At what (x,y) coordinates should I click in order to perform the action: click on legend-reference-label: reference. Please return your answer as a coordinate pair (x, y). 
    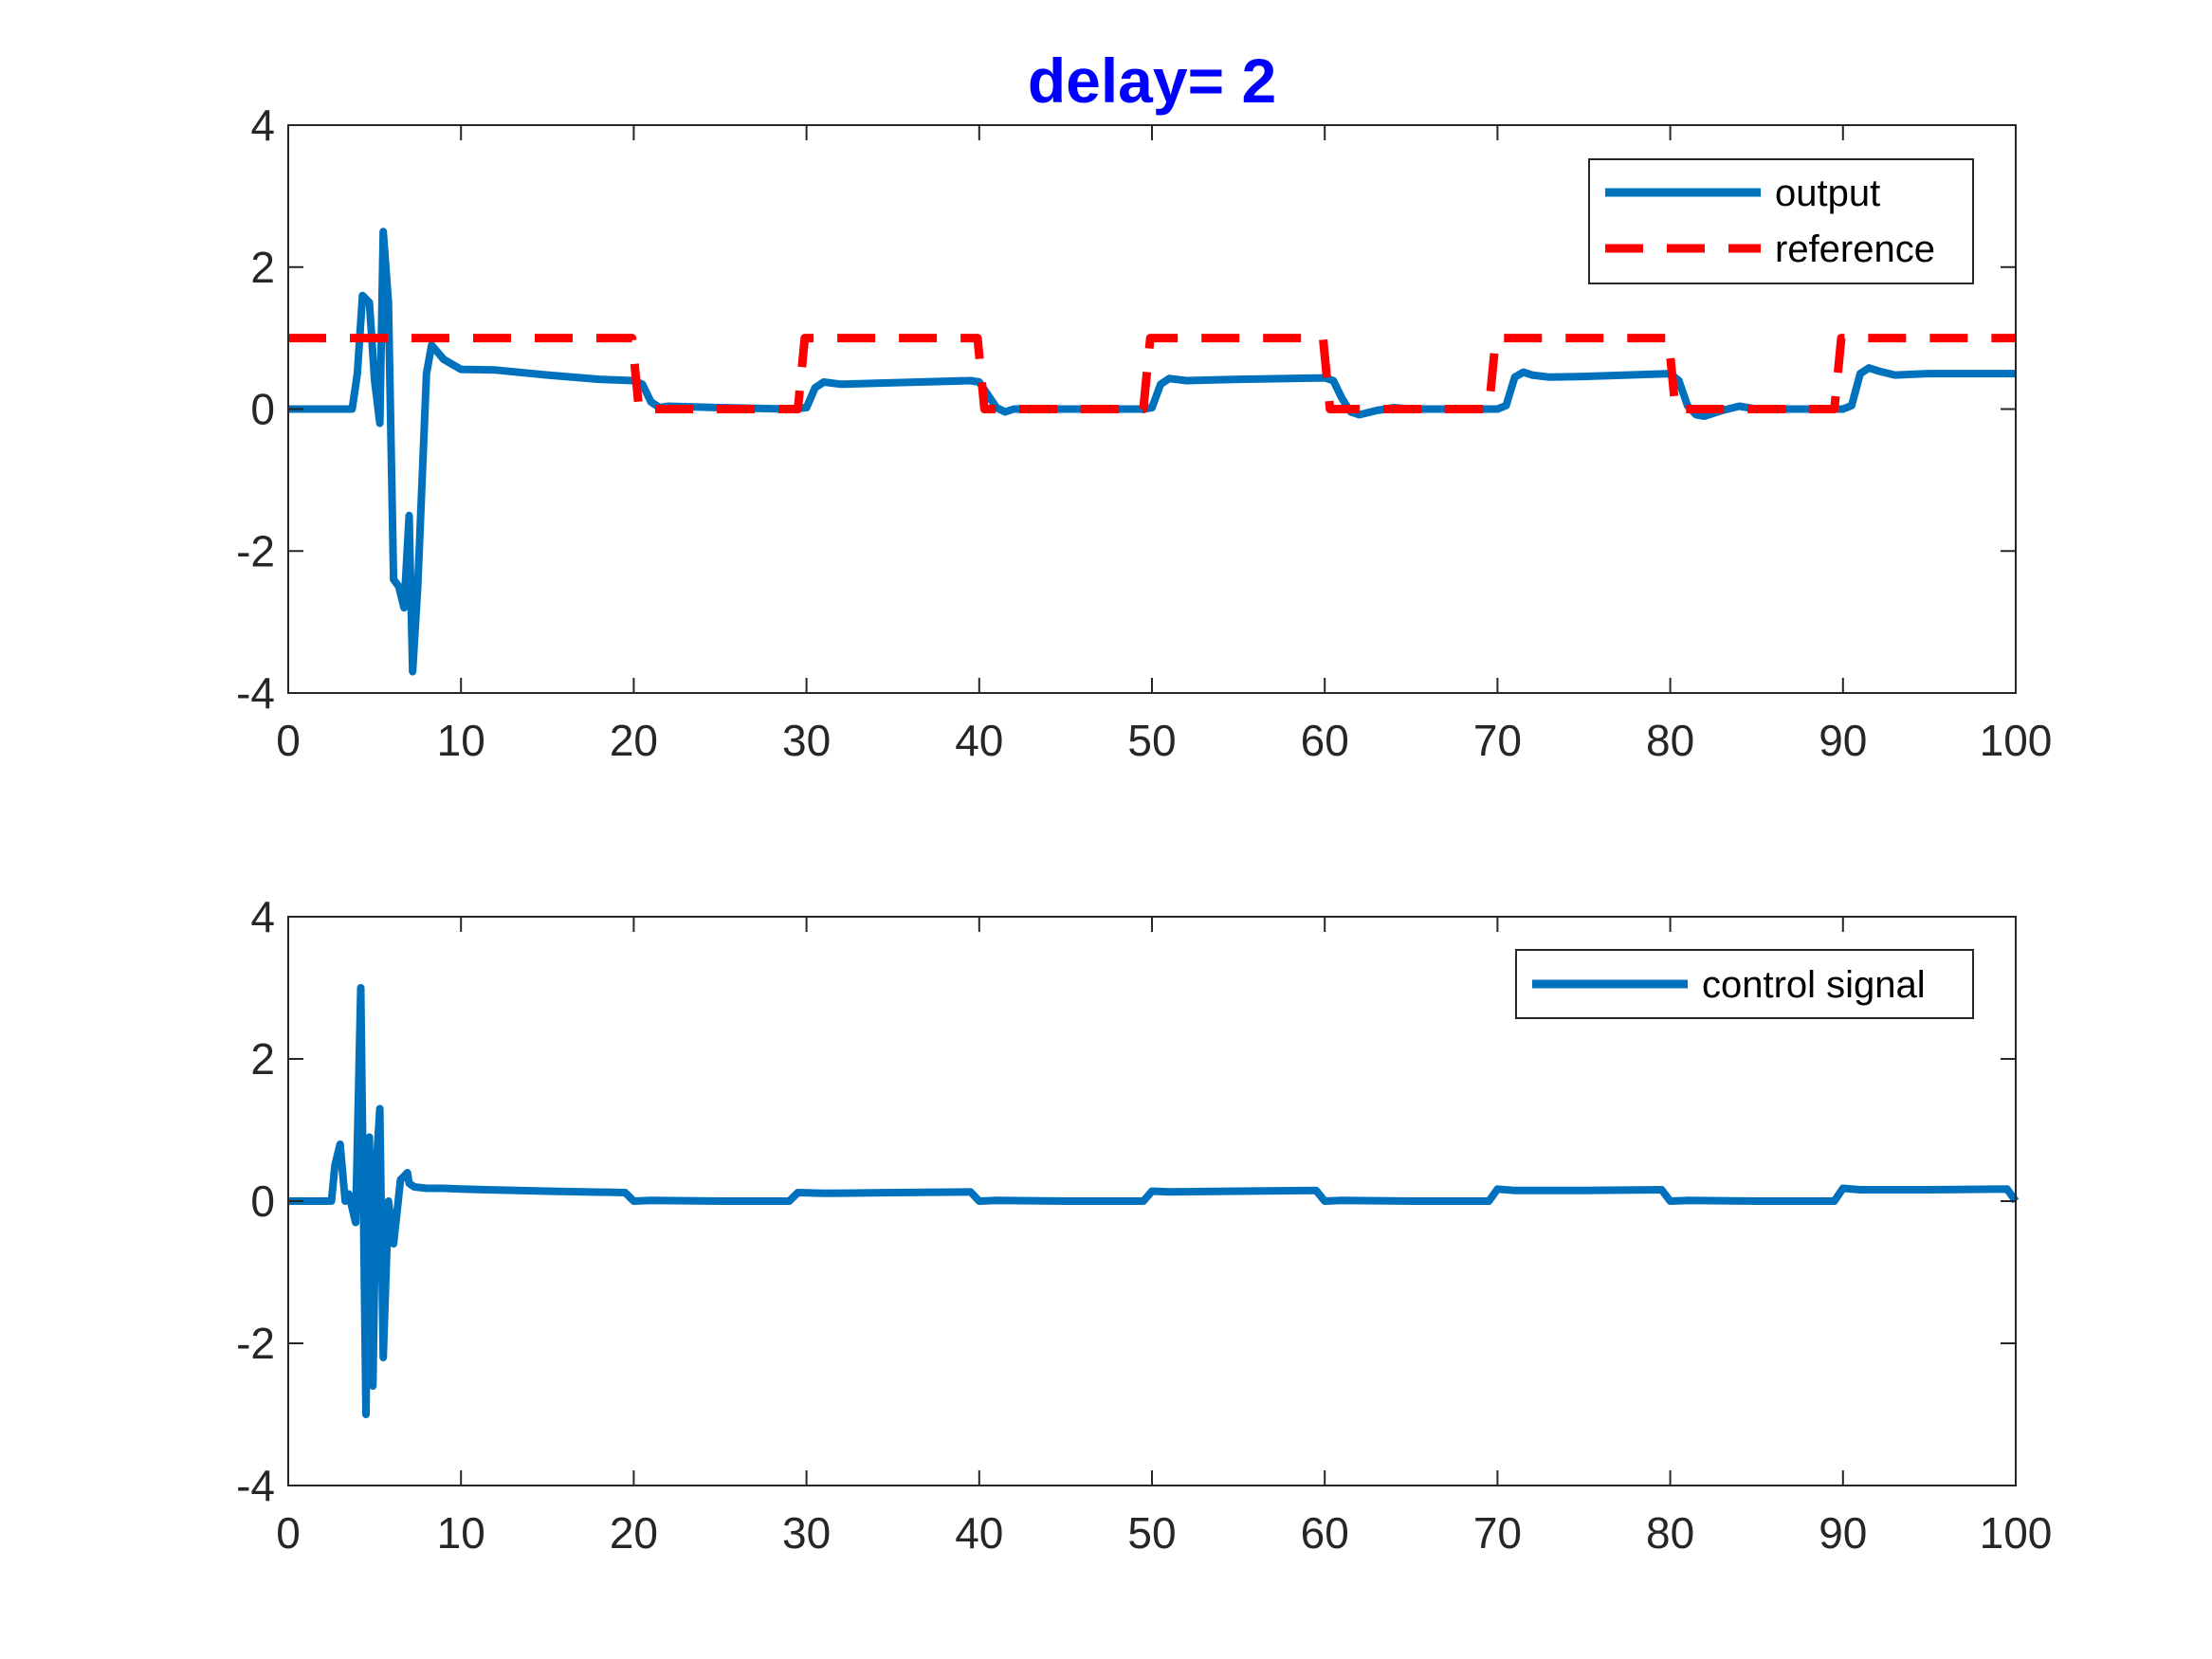
    Looking at the image, I should click on (1855, 249).